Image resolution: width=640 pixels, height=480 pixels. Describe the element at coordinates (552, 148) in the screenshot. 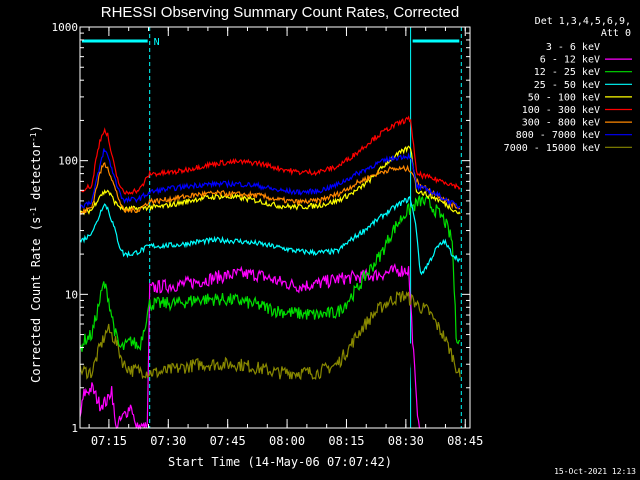

I see `legend-label: 7000 - 15000 keV` at that location.